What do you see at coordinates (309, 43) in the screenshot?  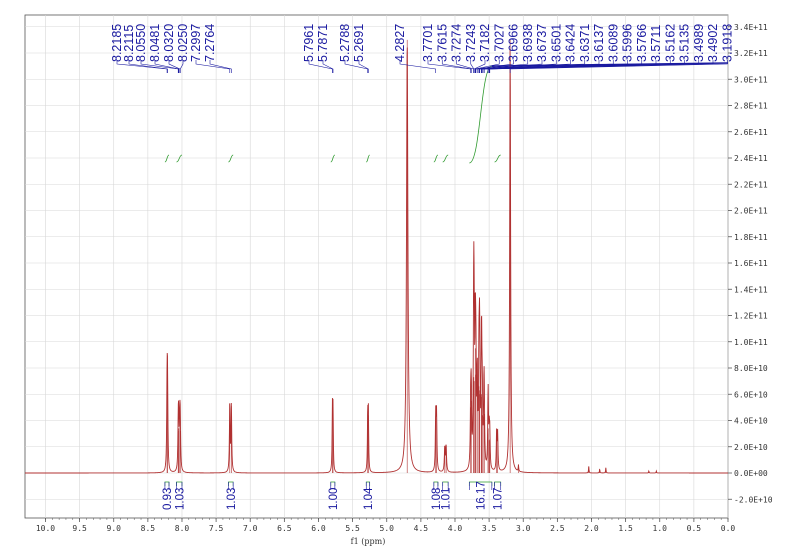 I see `peak-label: 5.7961` at bounding box center [309, 43].